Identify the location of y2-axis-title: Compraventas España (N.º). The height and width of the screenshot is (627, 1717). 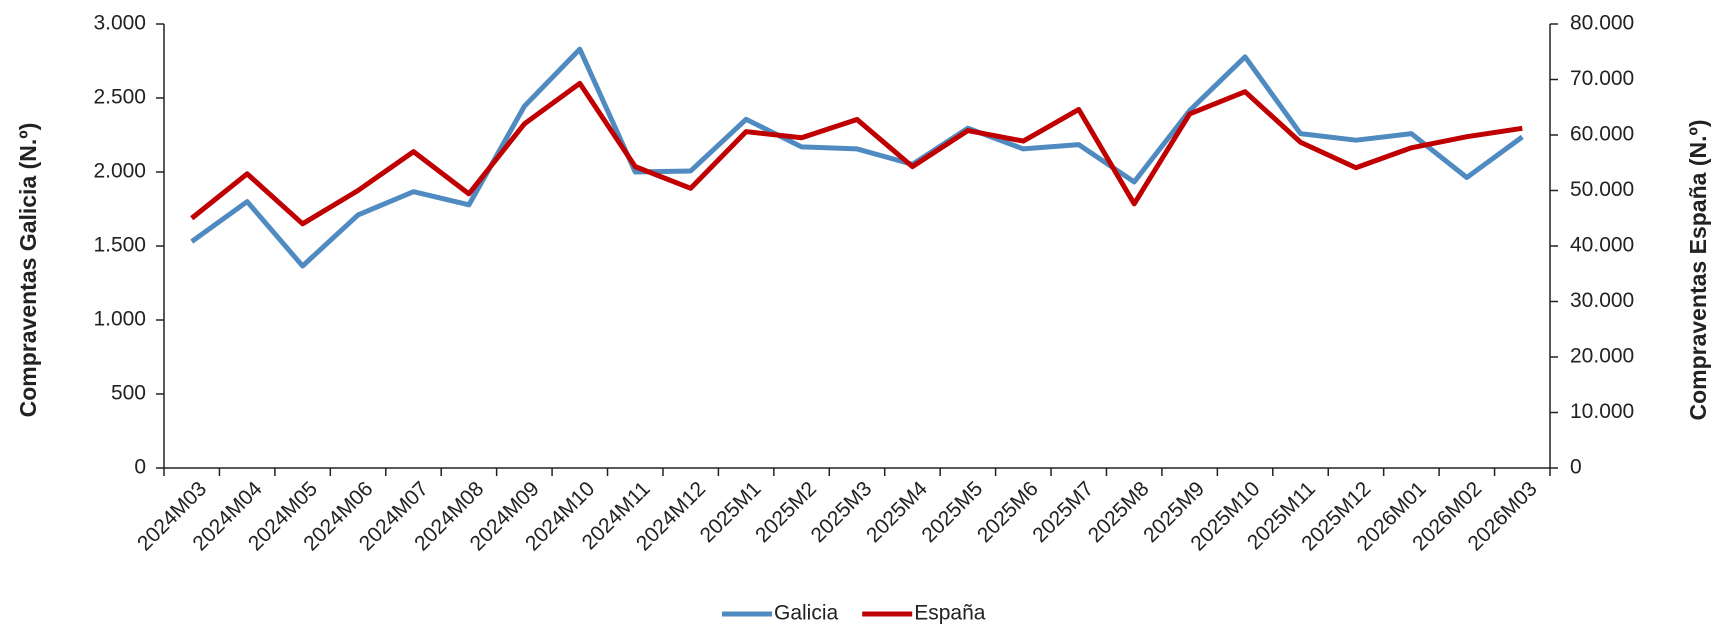
(1698, 269).